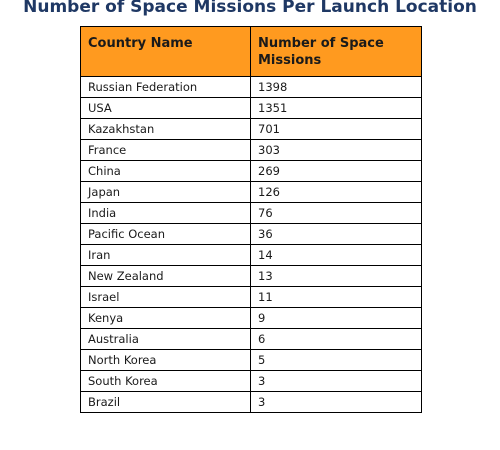  Describe the element at coordinates (336, 51) in the screenshot. I see `column-header-number-of-space-missions: Number of Space Missions` at that location.